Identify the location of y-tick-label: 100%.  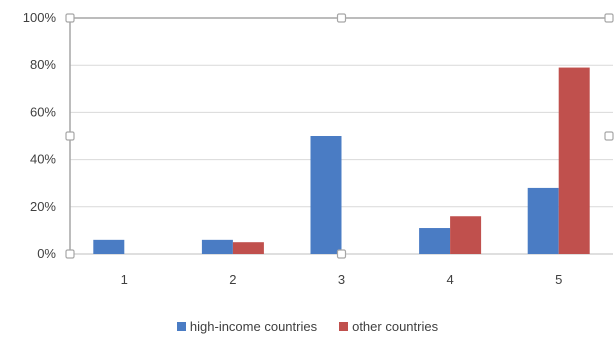
(40, 17).